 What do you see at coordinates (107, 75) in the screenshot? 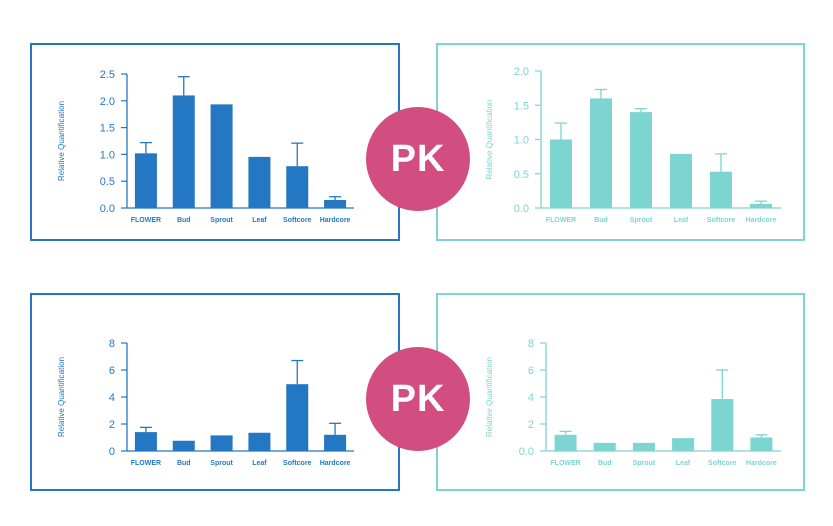
I see `y-tick-label: 2.5` at bounding box center [107, 75].